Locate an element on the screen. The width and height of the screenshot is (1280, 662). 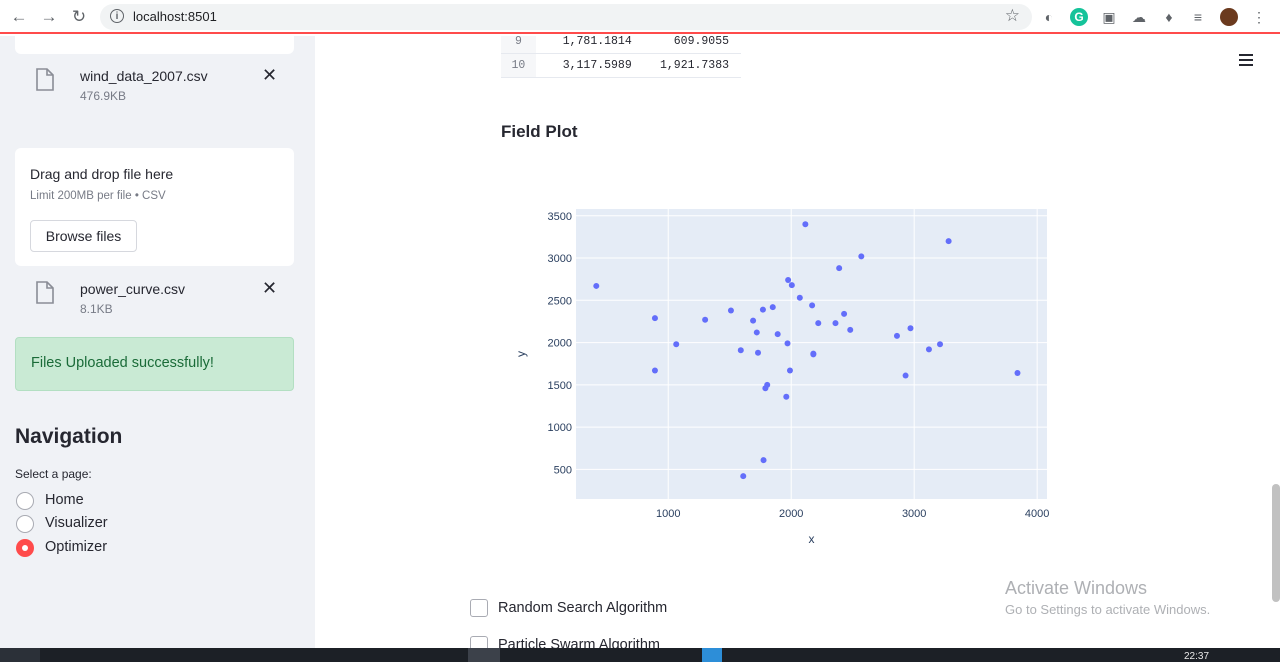
radio-label: Home is located at coordinates (64, 500).